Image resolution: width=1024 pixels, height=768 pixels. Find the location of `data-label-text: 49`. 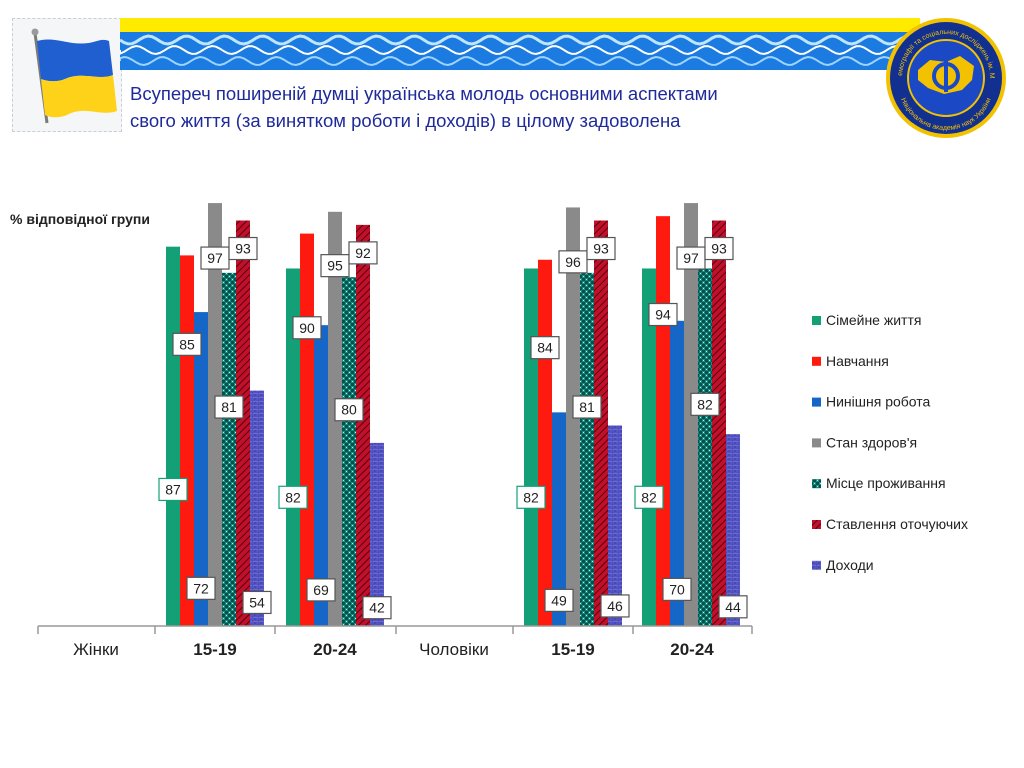

data-label-text: 49 is located at coordinates (559, 600).